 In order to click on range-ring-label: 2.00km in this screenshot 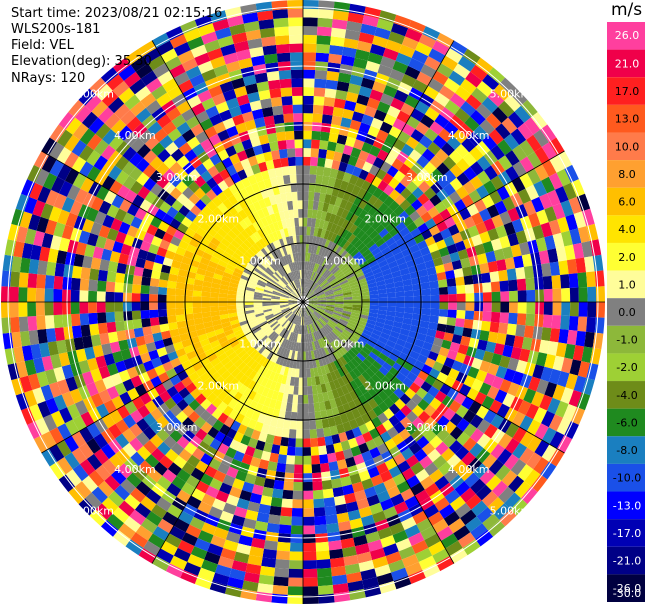, I will do `click(385, 219)`.